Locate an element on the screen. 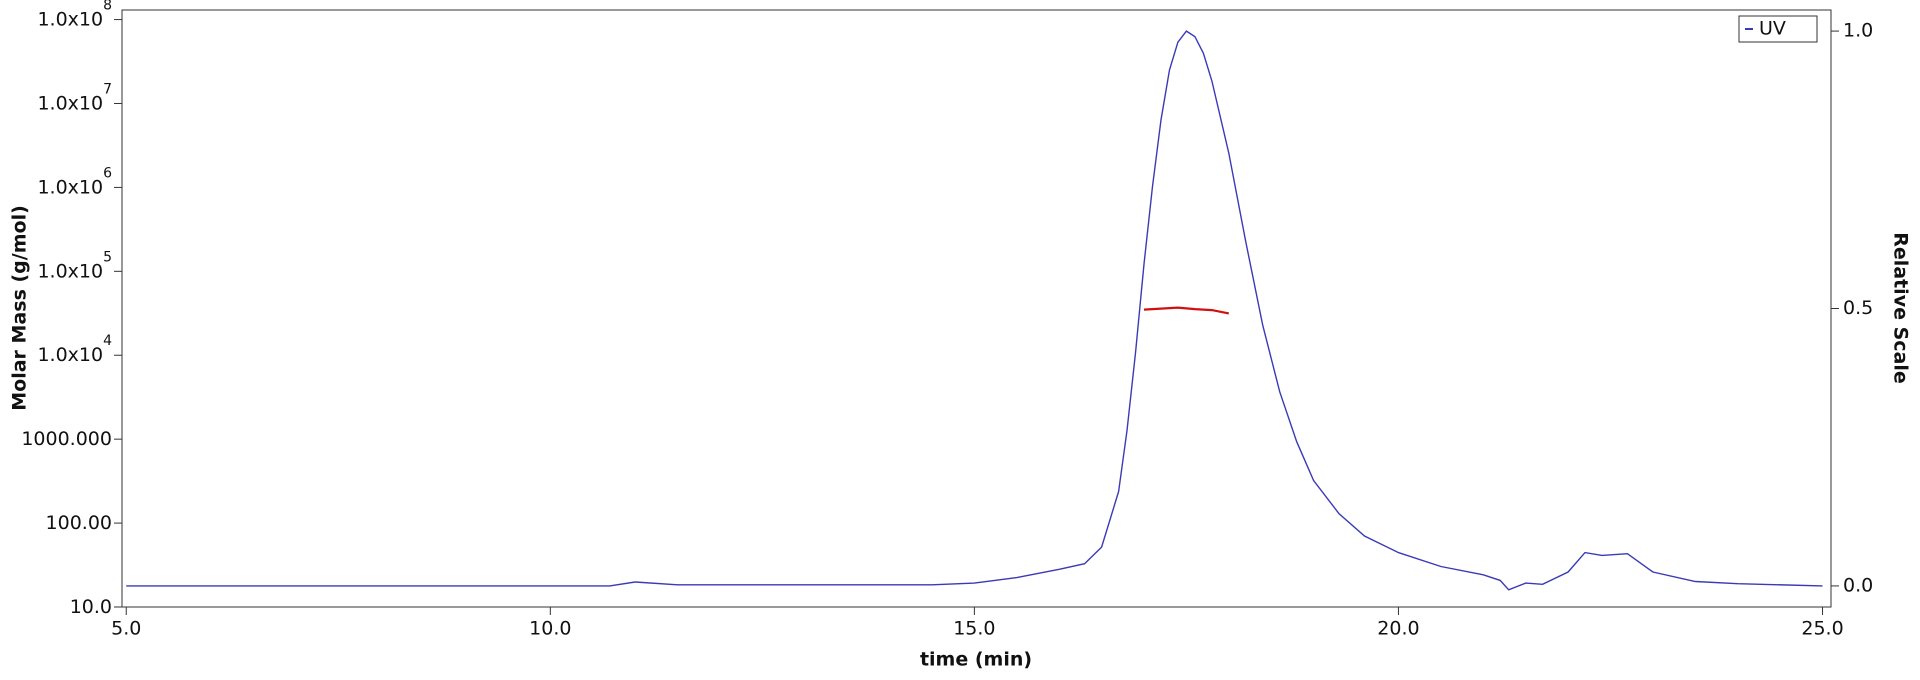 Image resolution: width=1920 pixels, height=680 pixels. x-tick-label: 20.0 is located at coordinates (1398, 629).